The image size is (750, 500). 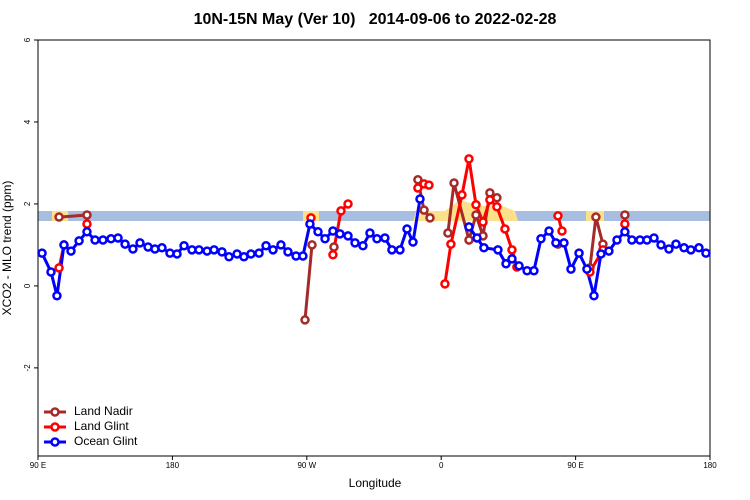 What do you see at coordinates (27, 121) in the screenshot?
I see `y-tick-label: 4` at bounding box center [27, 121].